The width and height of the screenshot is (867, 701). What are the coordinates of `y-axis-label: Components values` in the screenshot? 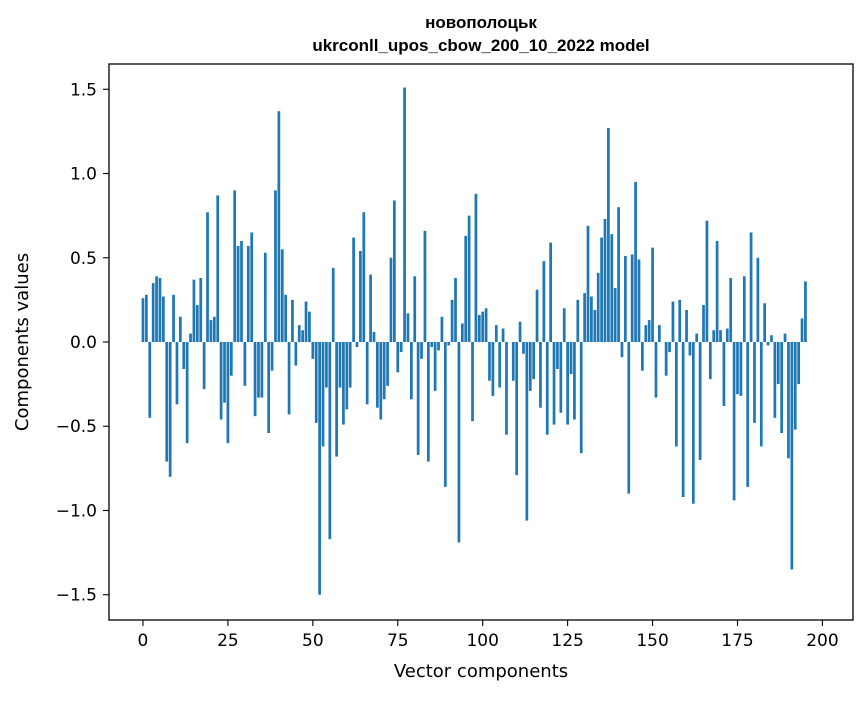 It's located at (22, 342).